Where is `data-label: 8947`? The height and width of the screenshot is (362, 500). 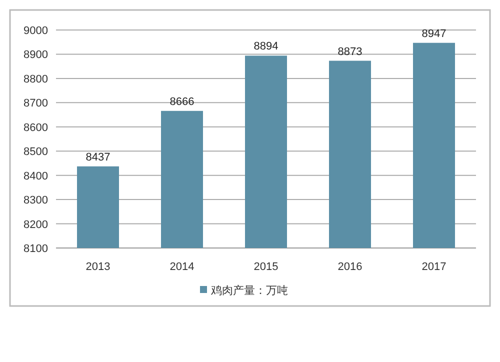 data-label: 8947 is located at coordinates (434, 34).